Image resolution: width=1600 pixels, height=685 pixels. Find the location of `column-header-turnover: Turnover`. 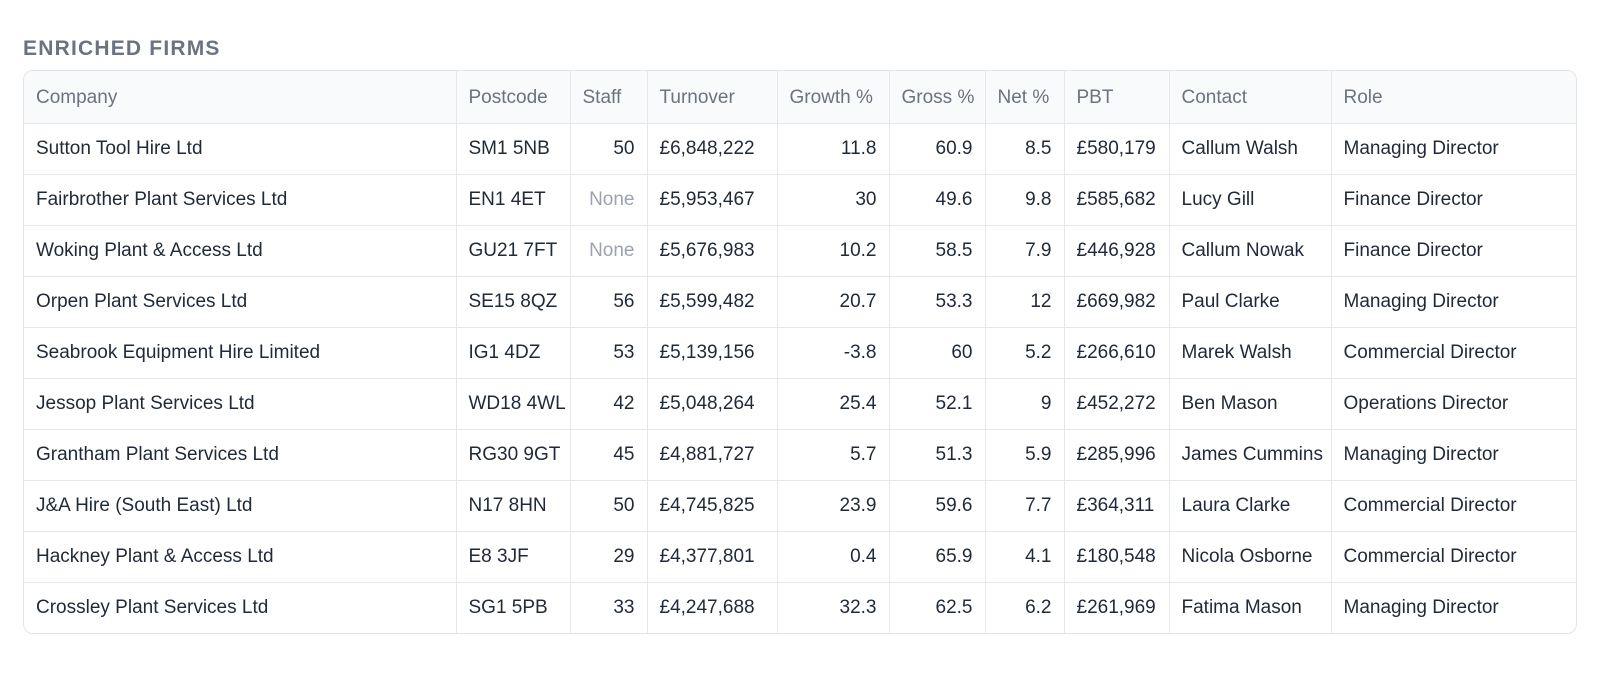

column-header-turnover: Turnover is located at coordinates (712, 97).